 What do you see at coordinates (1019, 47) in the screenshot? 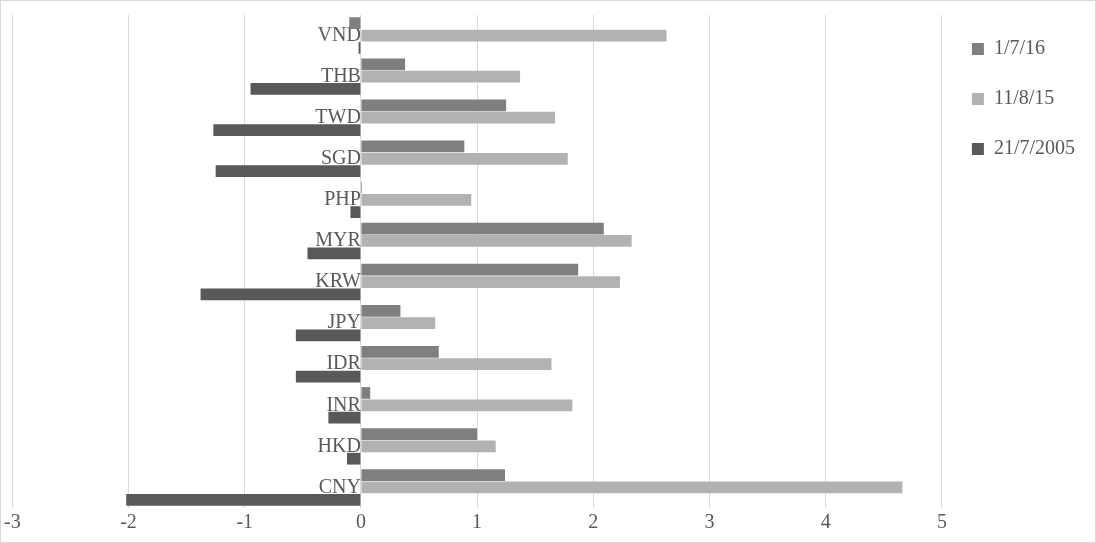
I see `legend-label: 1/7/16` at bounding box center [1019, 47].